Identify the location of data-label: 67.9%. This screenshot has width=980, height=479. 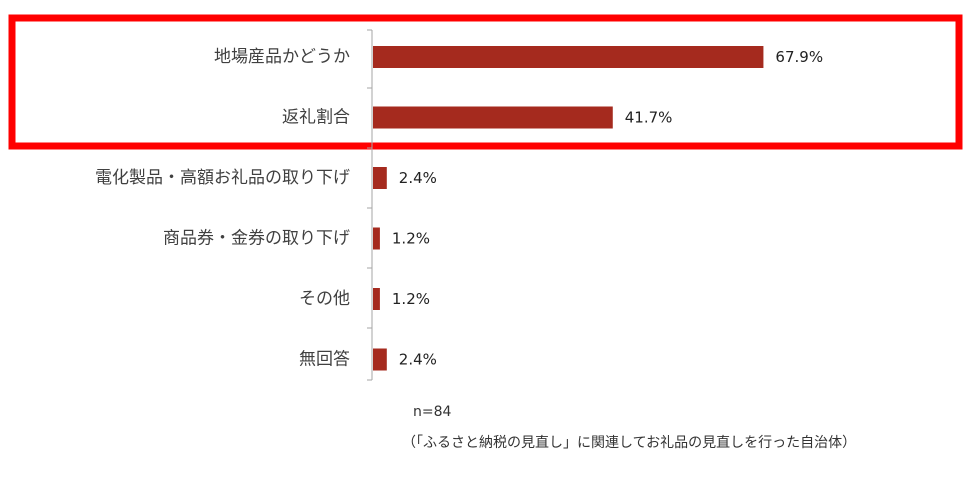
(799, 57).